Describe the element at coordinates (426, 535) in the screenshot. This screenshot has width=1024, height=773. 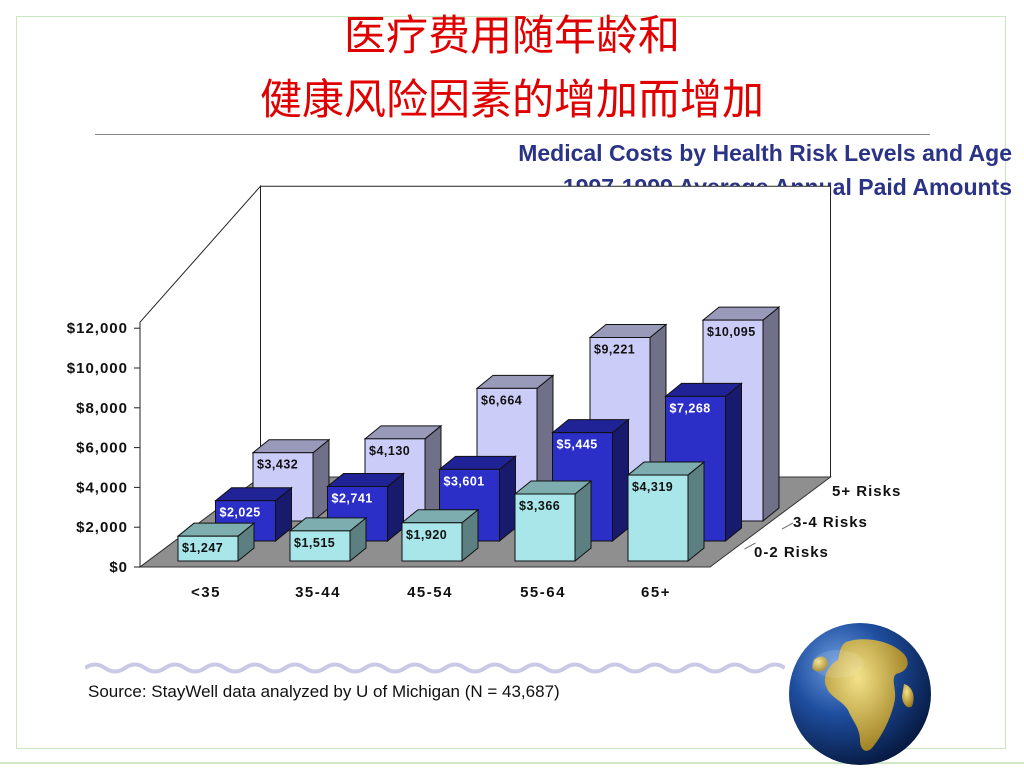
I see `bar-data-label: $1,920` at that location.